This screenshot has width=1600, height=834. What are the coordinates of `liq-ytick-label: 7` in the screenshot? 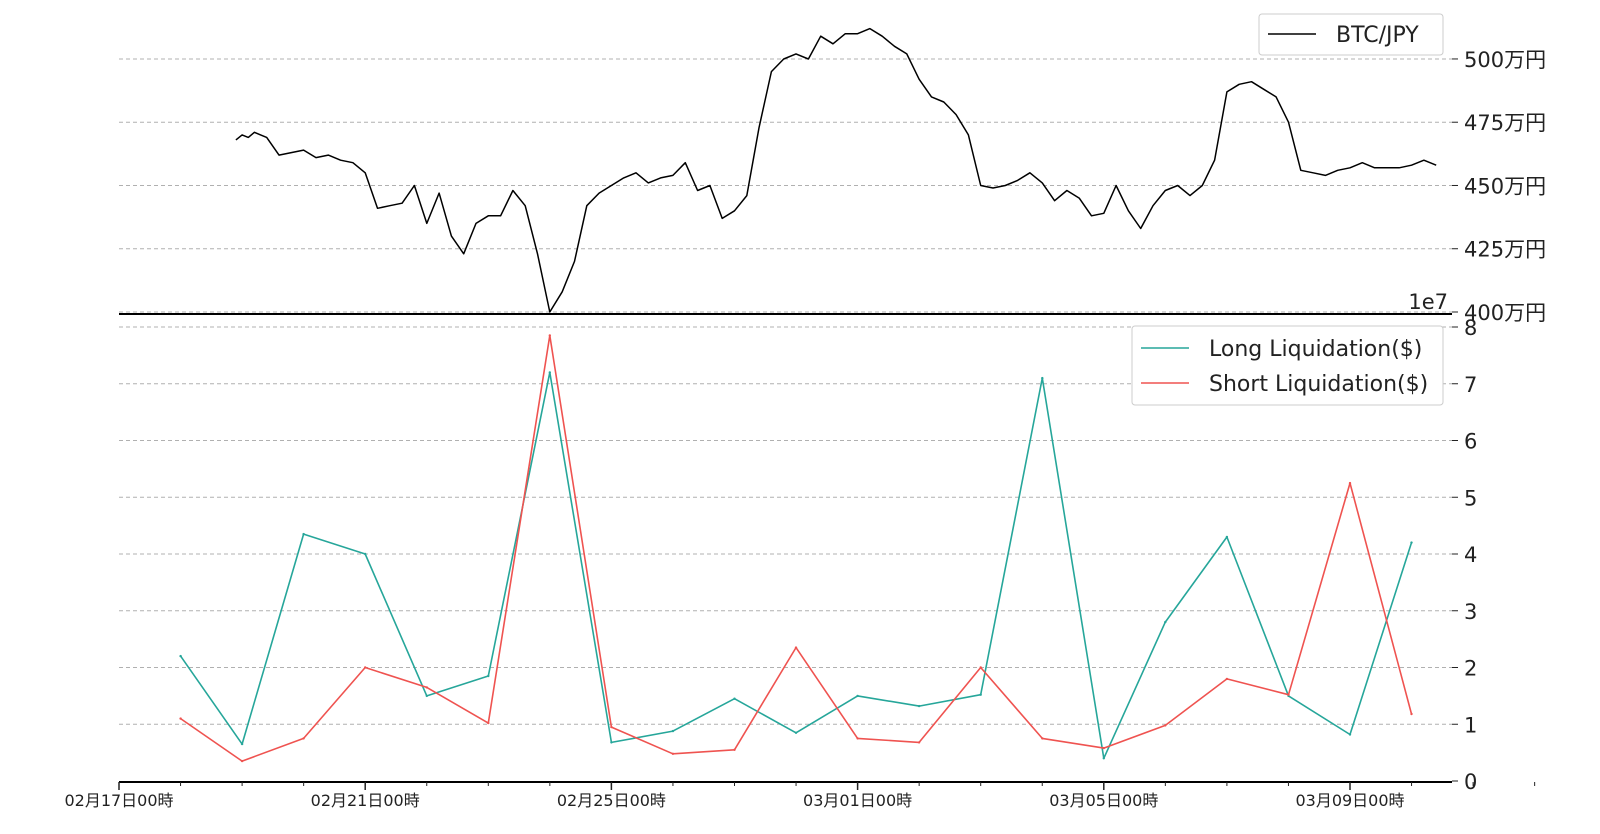 It's located at (1470, 385).